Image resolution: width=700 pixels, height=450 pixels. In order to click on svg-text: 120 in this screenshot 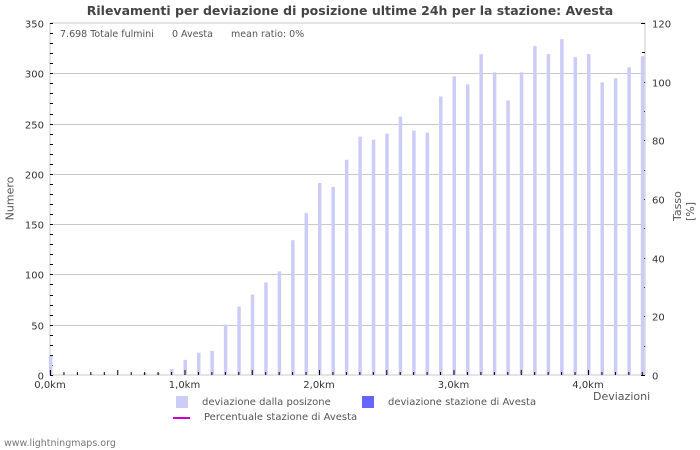, I will do `click(661, 25)`.